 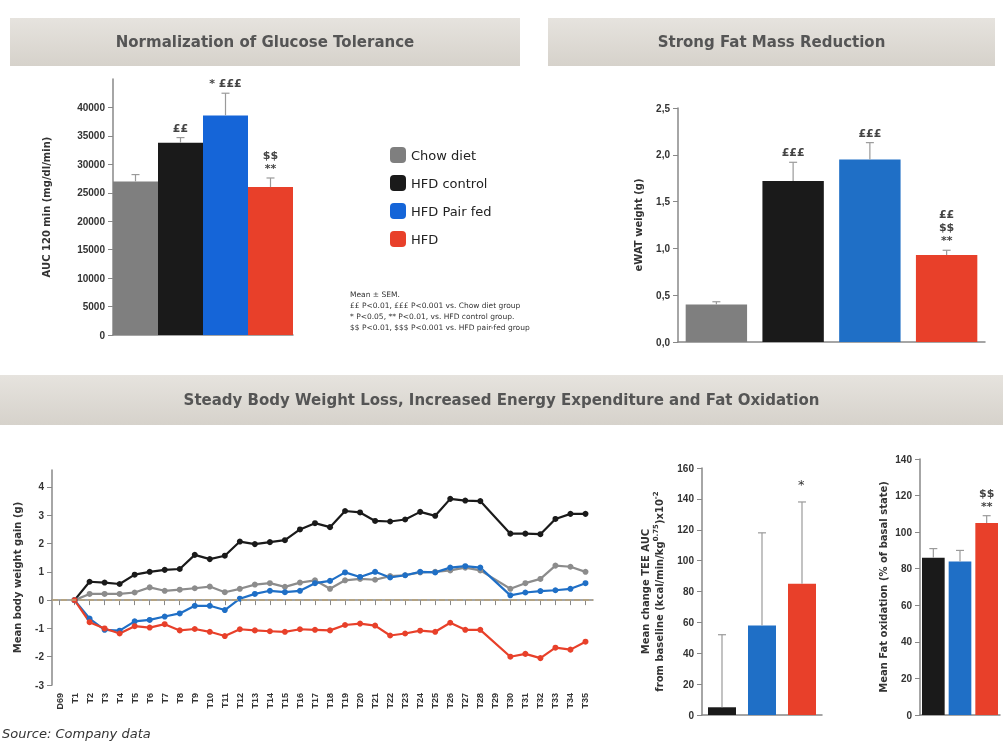 What do you see at coordinates (149, 698) in the screenshot?
I see `x-tick-label: T6` at bounding box center [149, 698].